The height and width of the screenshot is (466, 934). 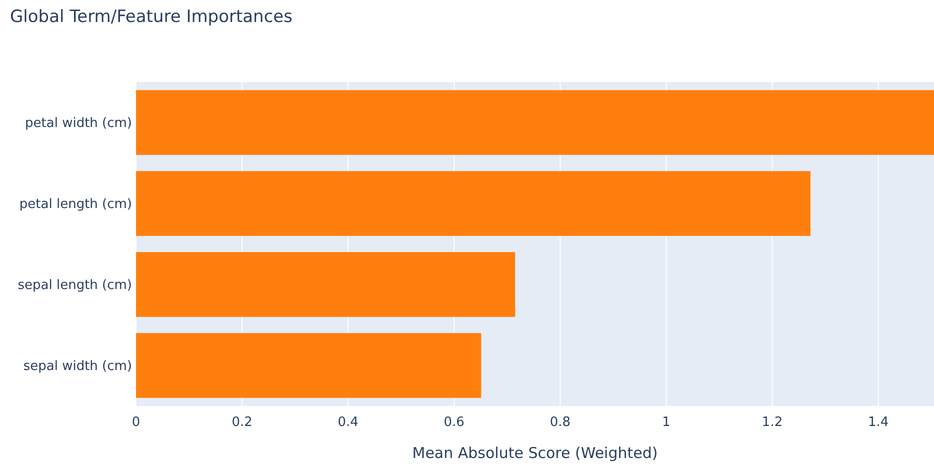 What do you see at coordinates (560, 422) in the screenshot?
I see `x-tick-label: 0.8` at bounding box center [560, 422].